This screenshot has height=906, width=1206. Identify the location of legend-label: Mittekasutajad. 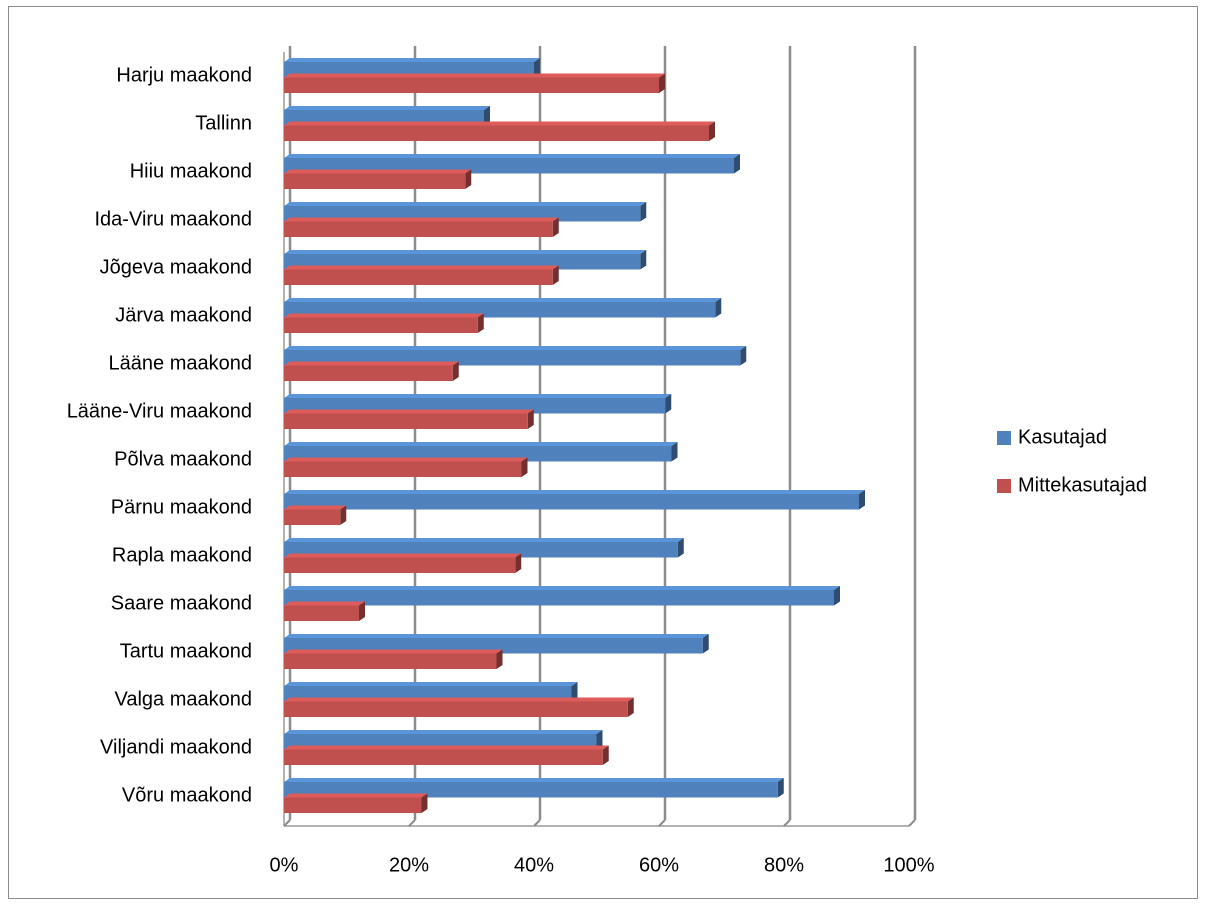
(1082, 485).